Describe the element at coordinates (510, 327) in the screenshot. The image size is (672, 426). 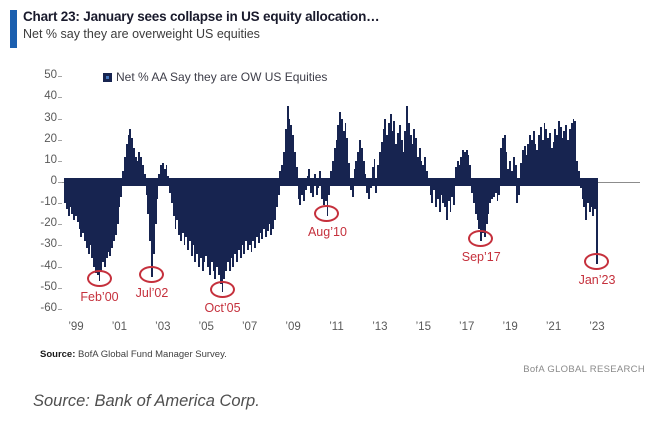
I see `x-axis-tick-label: ’19` at that location.